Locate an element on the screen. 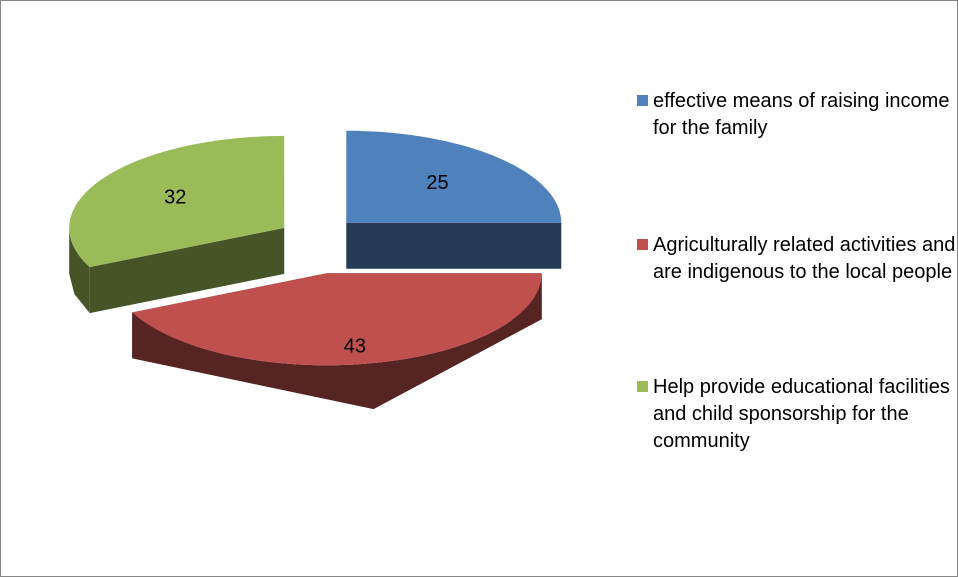  data-label: 43 is located at coordinates (355, 346).